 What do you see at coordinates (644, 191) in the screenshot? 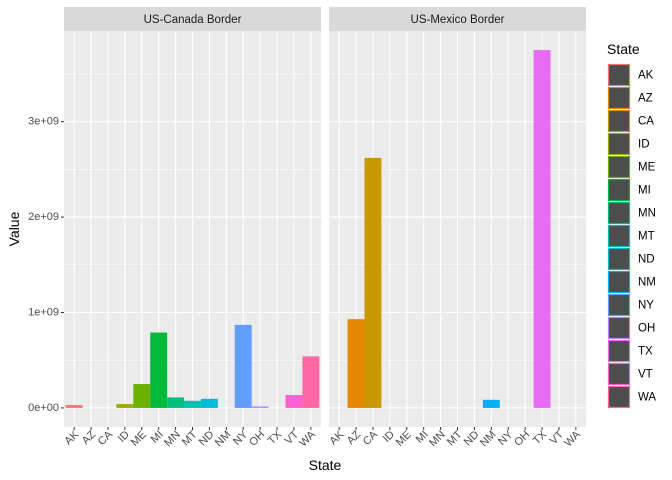
I see `legend-label: MI` at bounding box center [644, 191].